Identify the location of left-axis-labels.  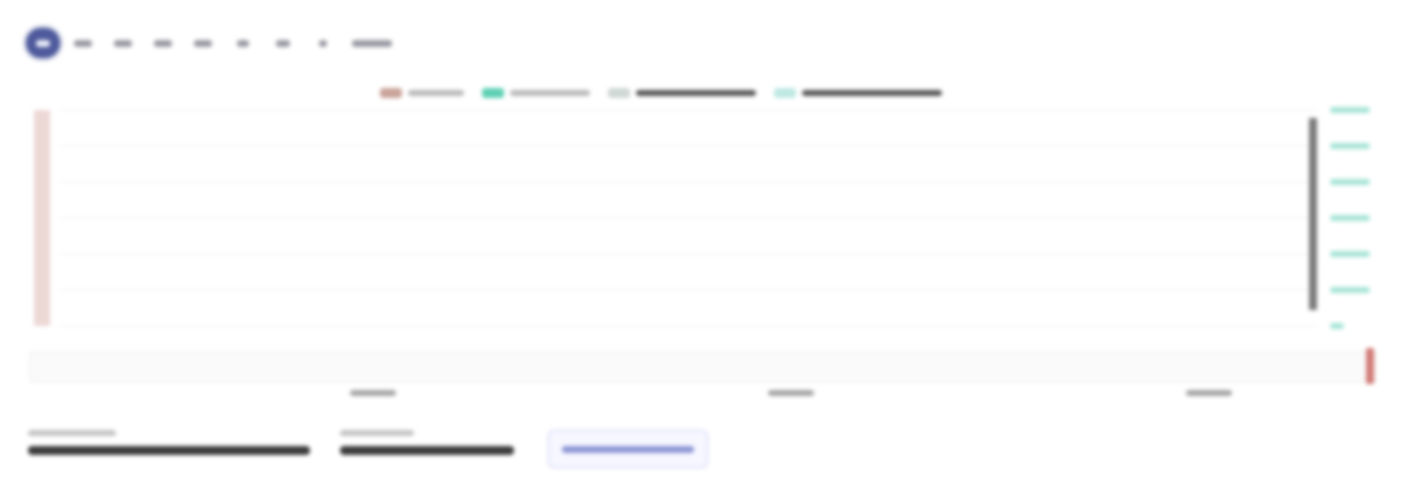
(42, 218).